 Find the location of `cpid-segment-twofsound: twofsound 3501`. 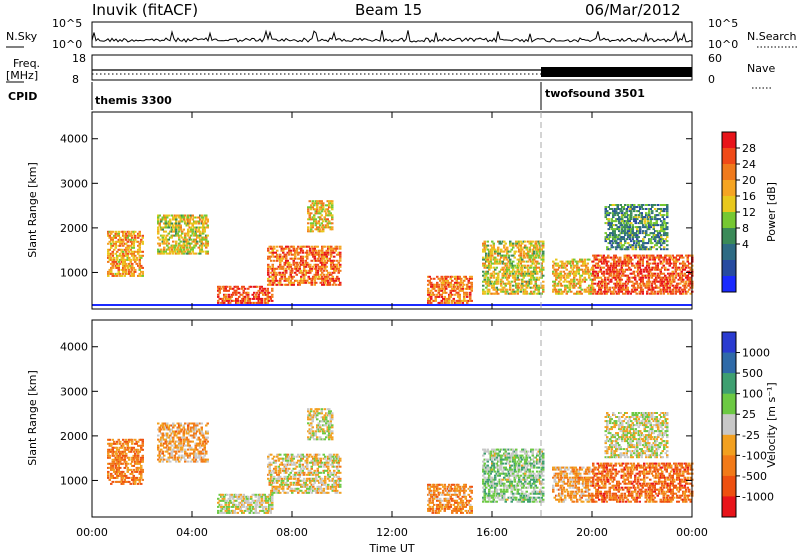

cpid-segment-twofsound: twofsound 3501 is located at coordinates (595, 93).